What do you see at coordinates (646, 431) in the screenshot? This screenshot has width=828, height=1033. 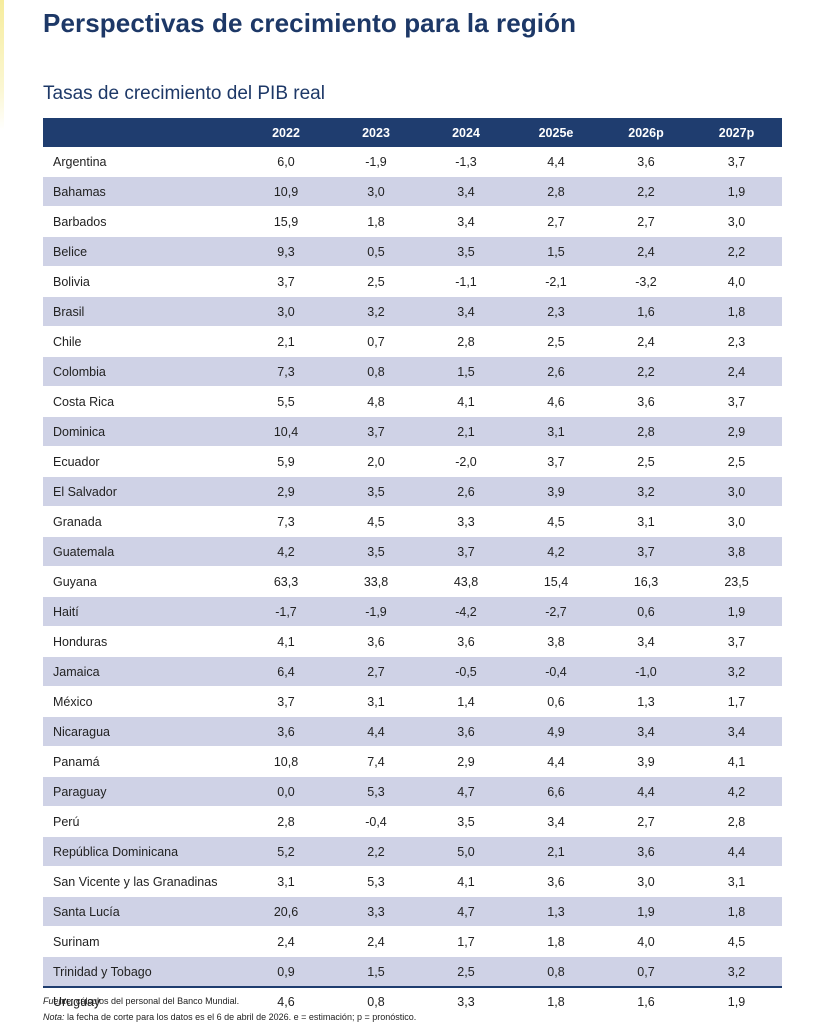 I see `value-cell: 2,8` at bounding box center [646, 431].